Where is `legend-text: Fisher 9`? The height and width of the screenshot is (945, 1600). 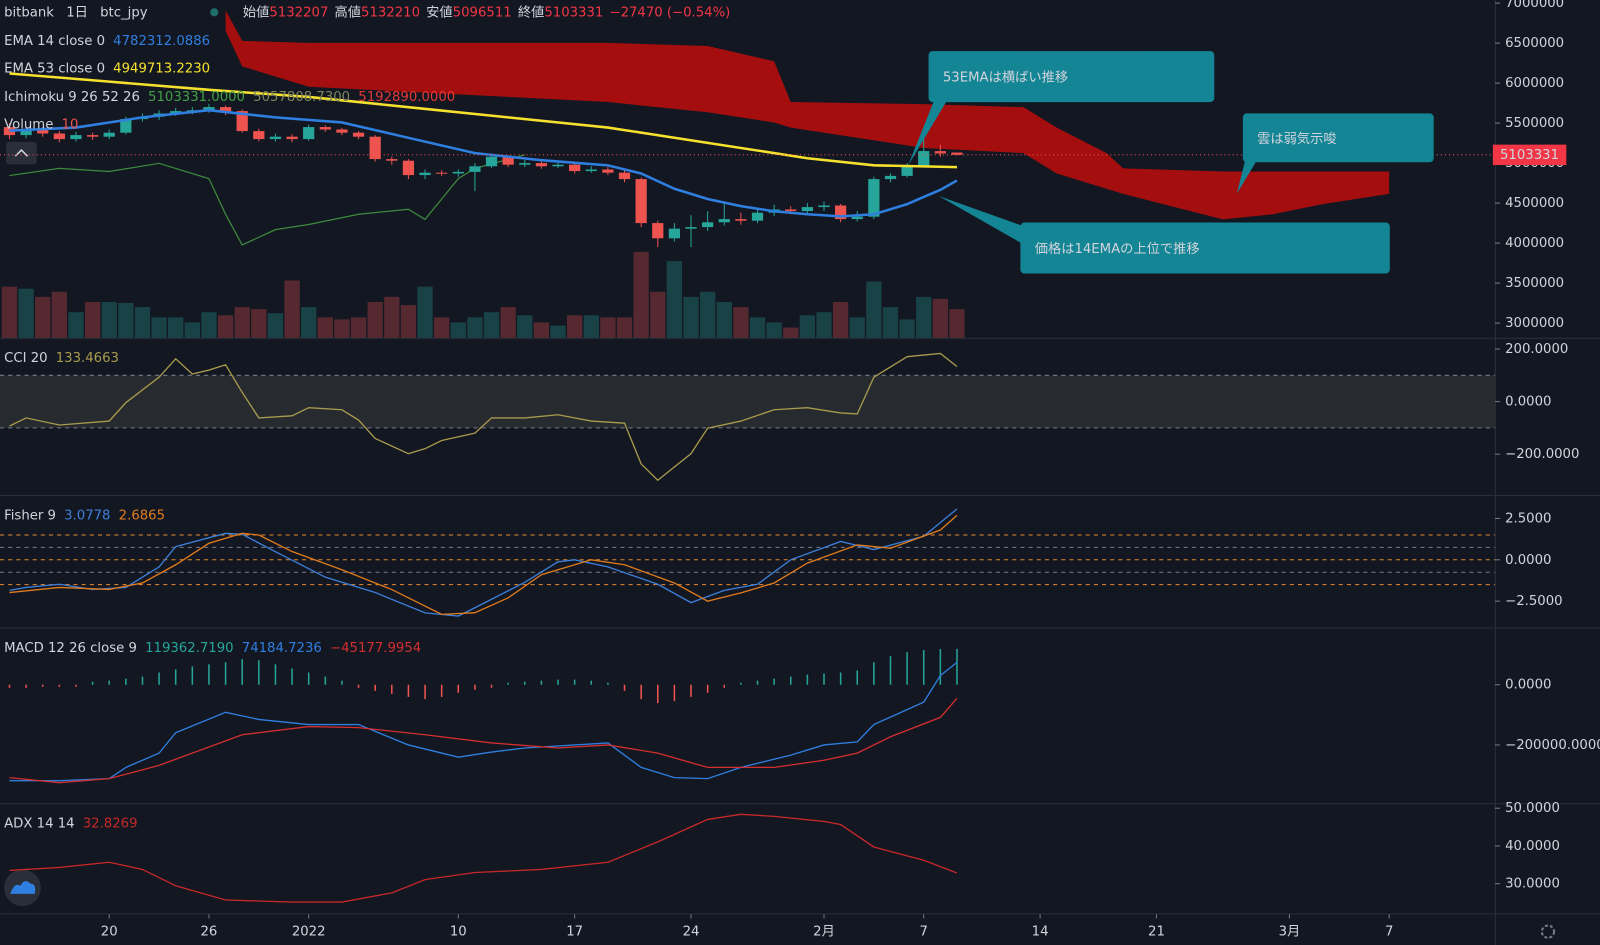 legend-text: Fisher 9 is located at coordinates (30, 515).